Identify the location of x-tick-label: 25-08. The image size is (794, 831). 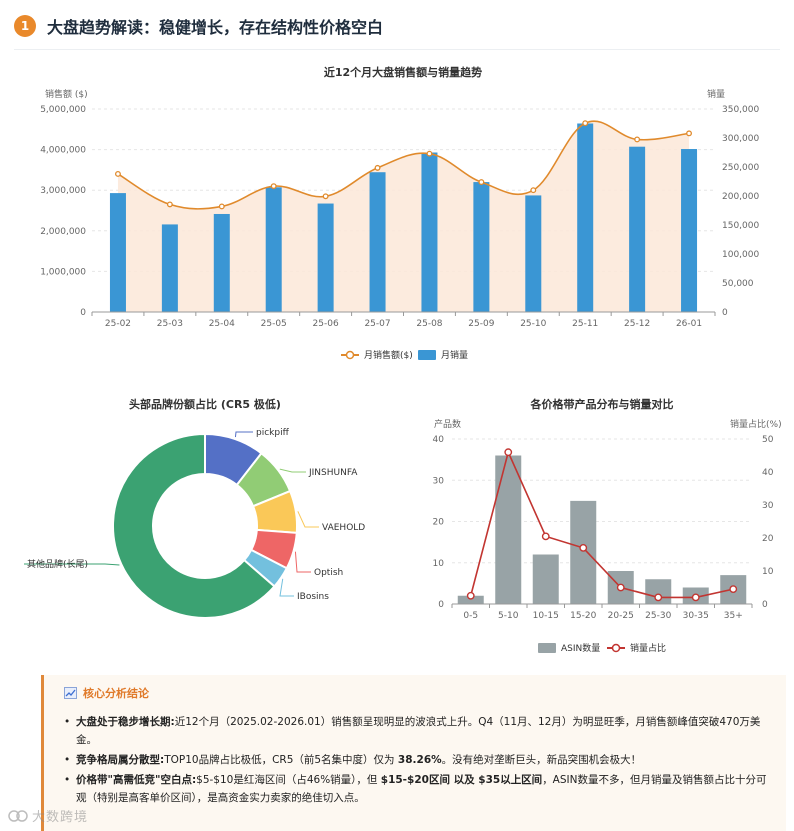
(429, 324).